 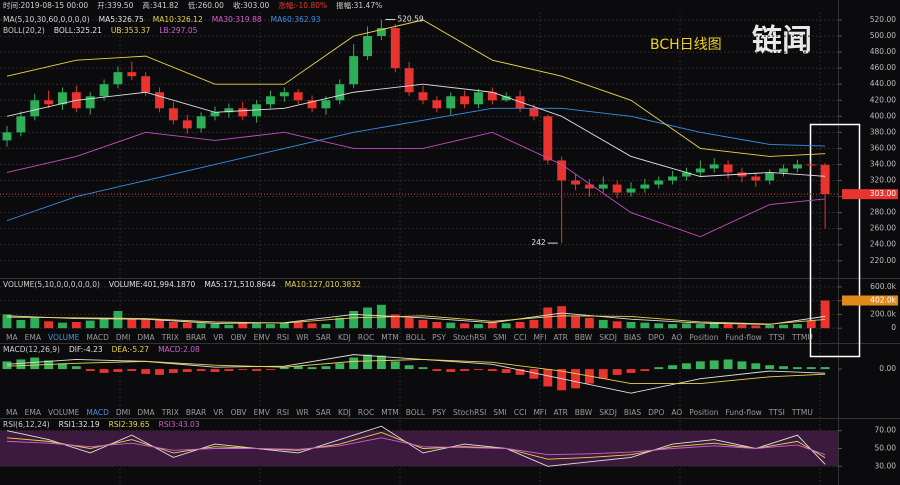 I want to click on legend-item: 低:260.00, so click(x=206, y=5).